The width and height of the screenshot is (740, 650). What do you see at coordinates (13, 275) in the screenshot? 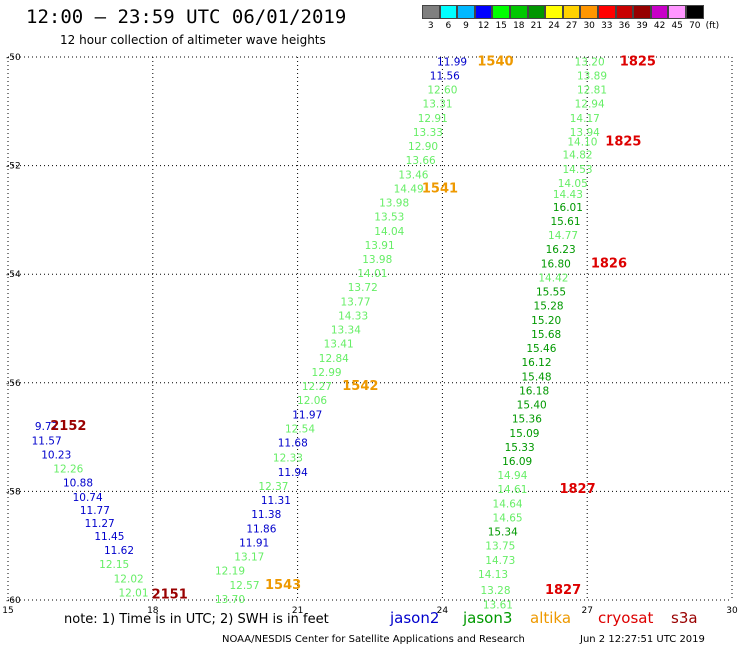
I see `y-tick-label: -54` at bounding box center [13, 275].